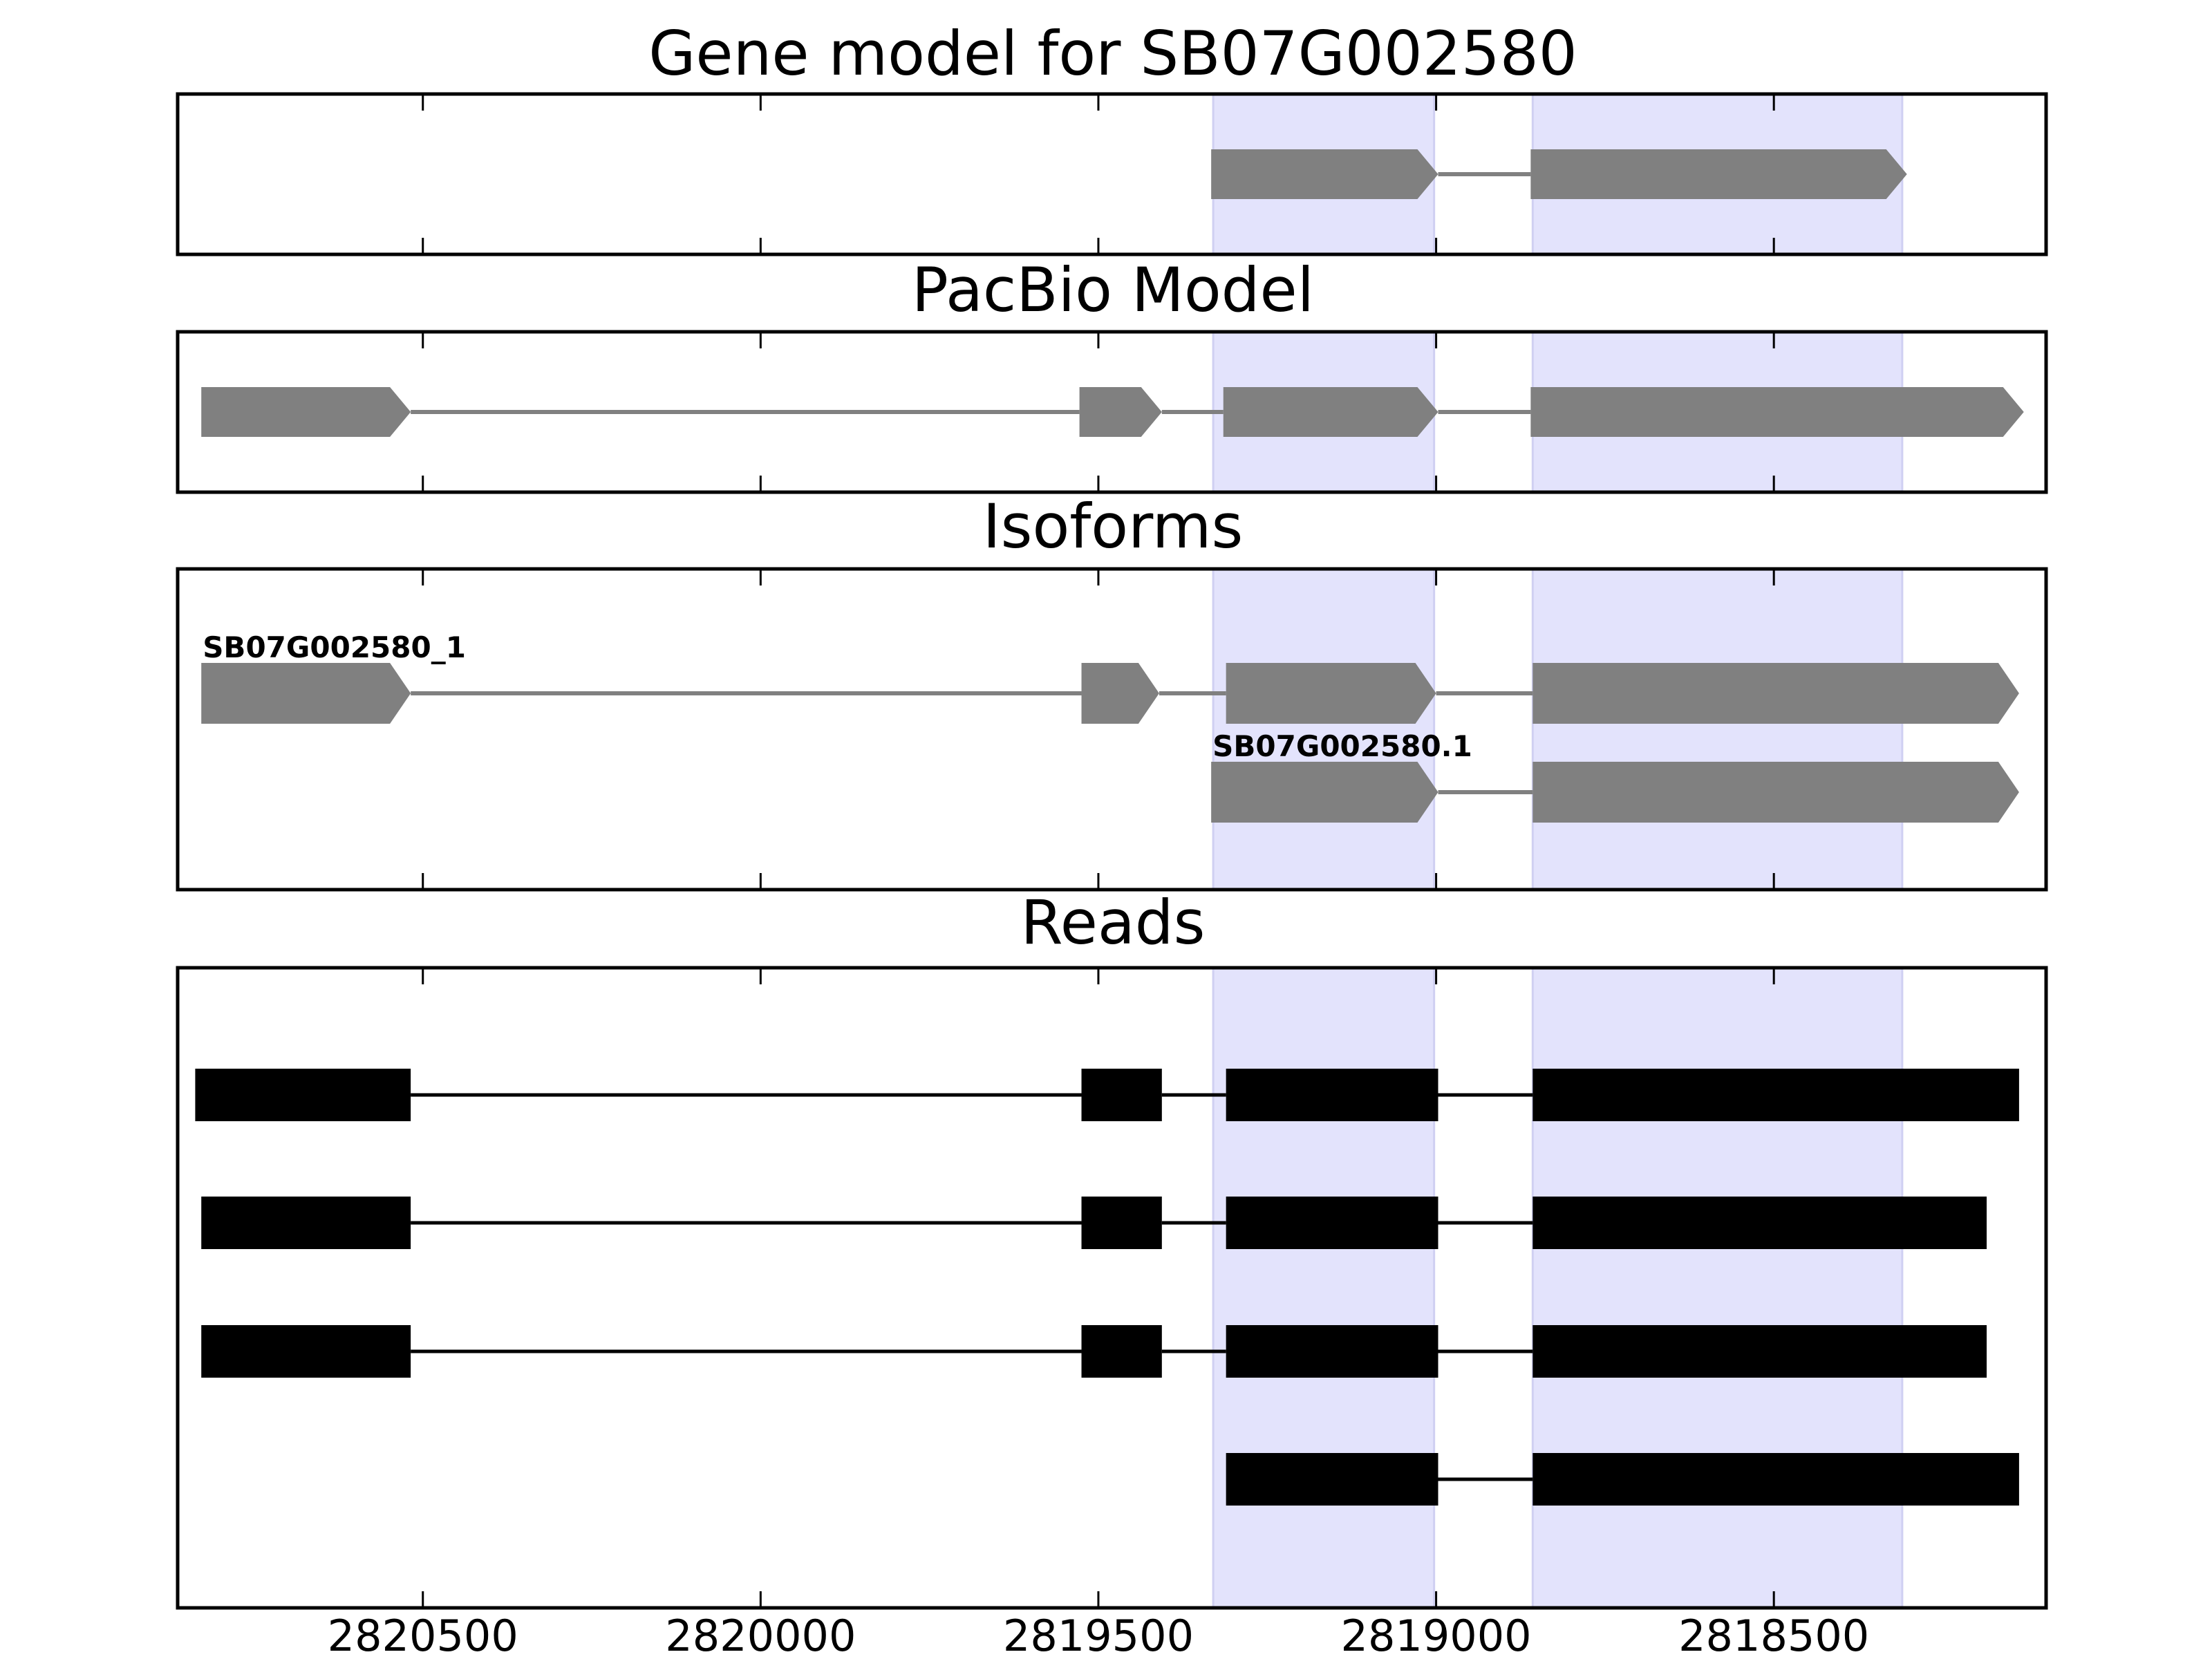 This screenshot has height=1659, width=2212. I want to click on panel-title-reads: Reads, so click(1113, 922).